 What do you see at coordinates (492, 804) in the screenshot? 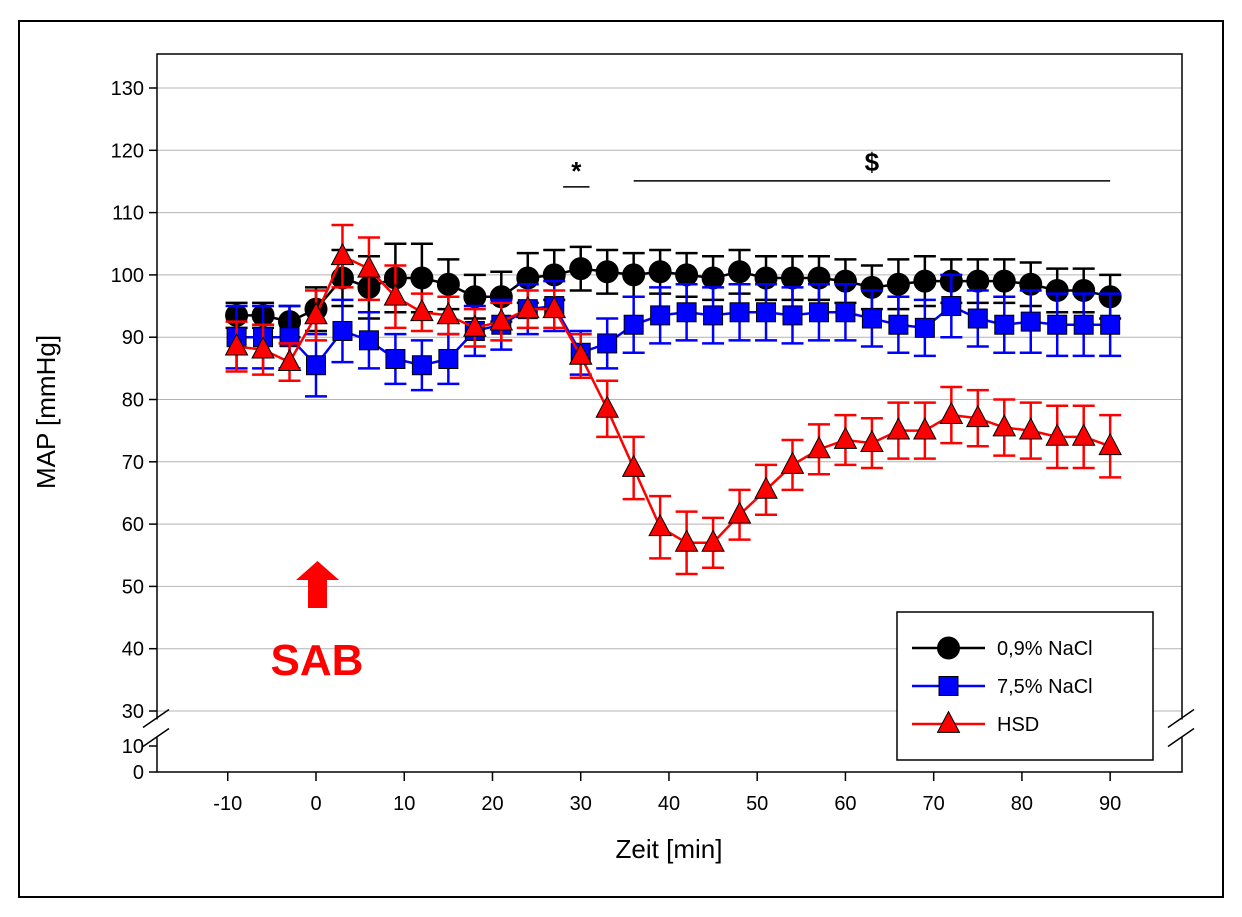
I see `x-tick-label: 20` at bounding box center [492, 804].